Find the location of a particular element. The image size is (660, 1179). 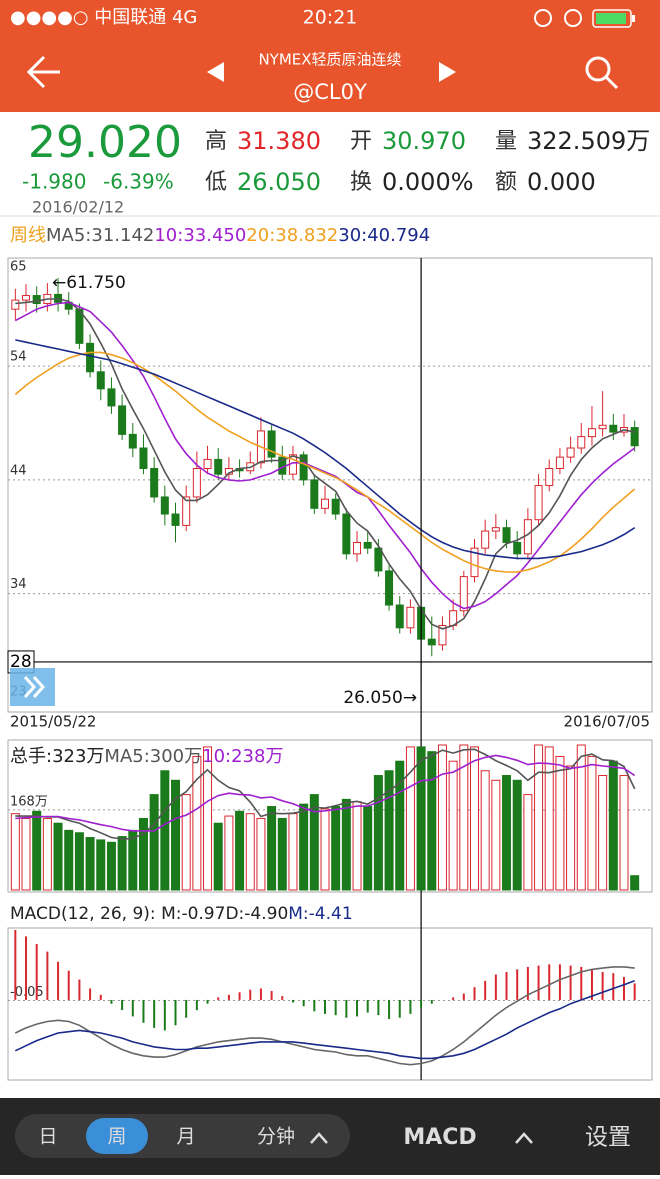

legend: 总手:323万MA5:300万10:238万 is located at coordinates (146, 756).